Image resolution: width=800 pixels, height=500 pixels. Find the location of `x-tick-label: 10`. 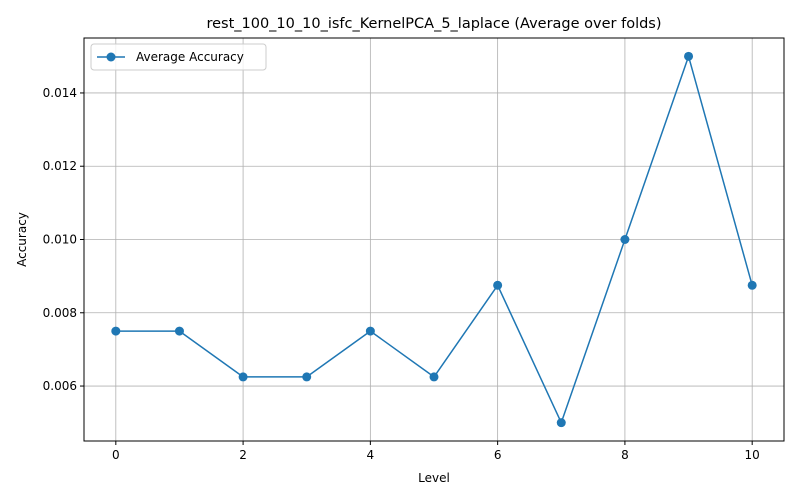

x-tick-label: 10 is located at coordinates (752, 455).